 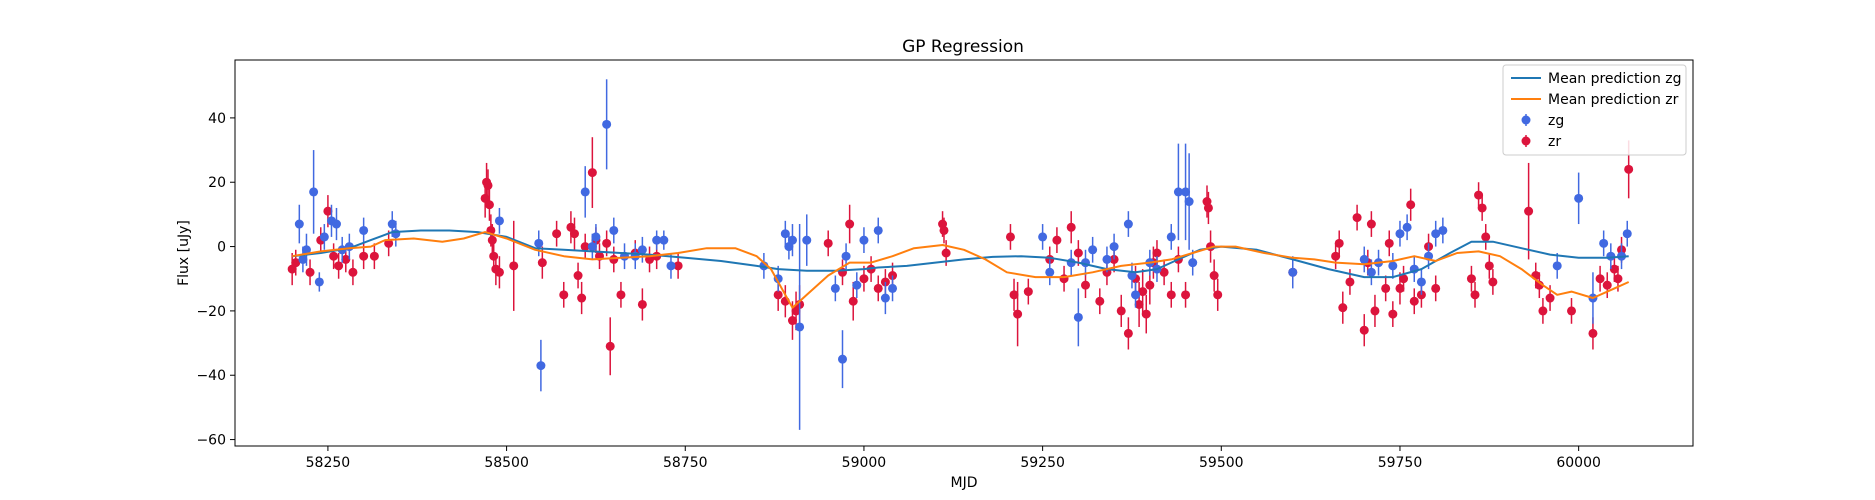 I want to click on x-axis-label: MJD, so click(x=964, y=483).